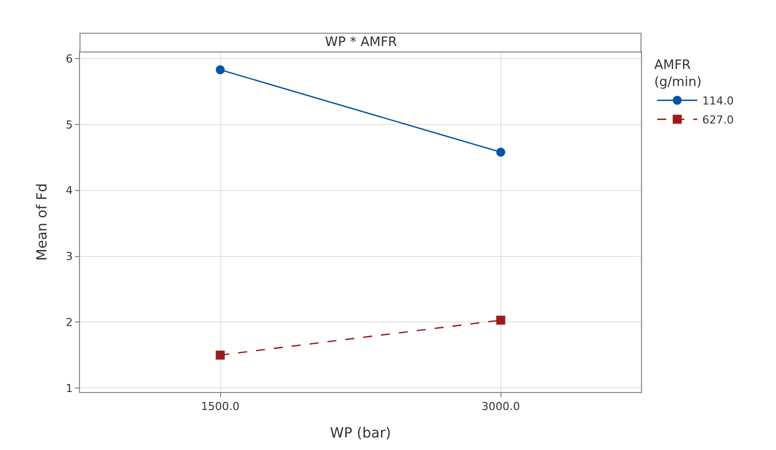 The image size is (776, 450). Describe the element at coordinates (69, 323) in the screenshot. I see `y-tick-label: 2` at that location.